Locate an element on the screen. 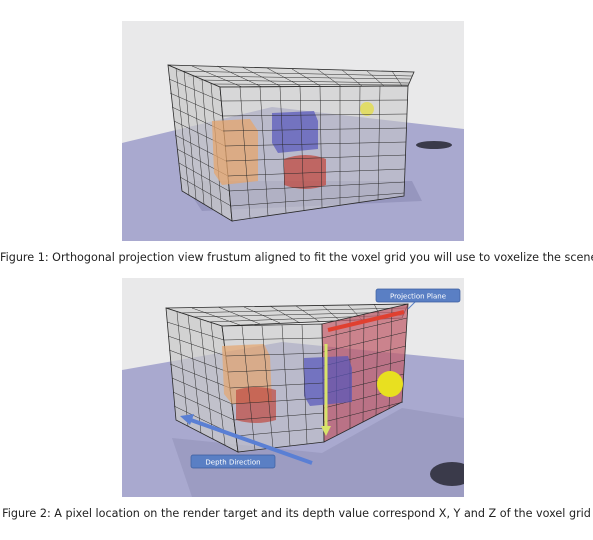 The image size is (593, 540). projection-plane-label: Projection Plane is located at coordinates (418, 297).